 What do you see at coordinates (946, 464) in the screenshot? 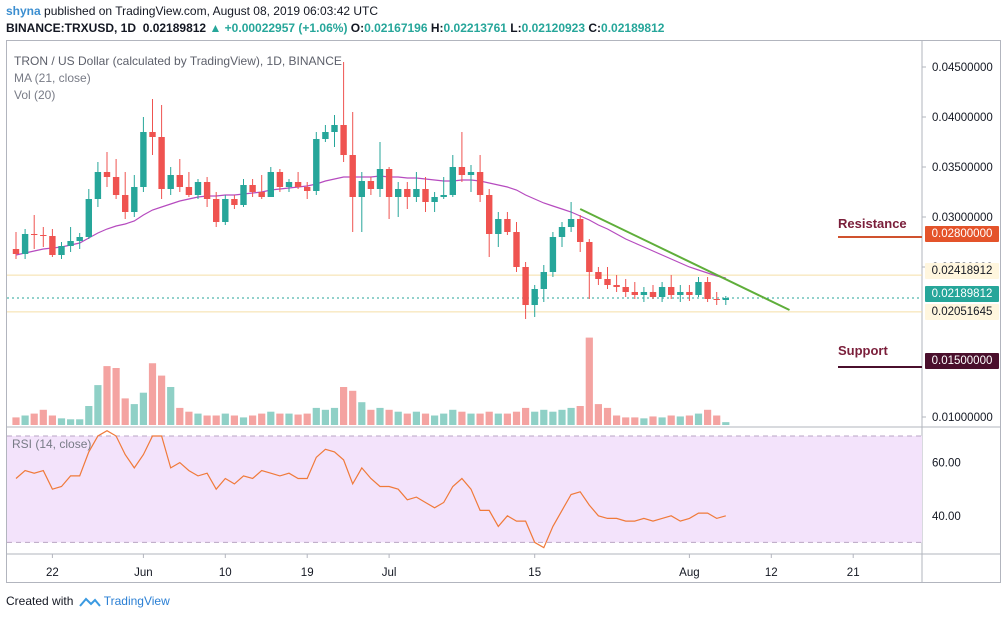
I see `rsi-tick-label: 60.00` at bounding box center [946, 464].